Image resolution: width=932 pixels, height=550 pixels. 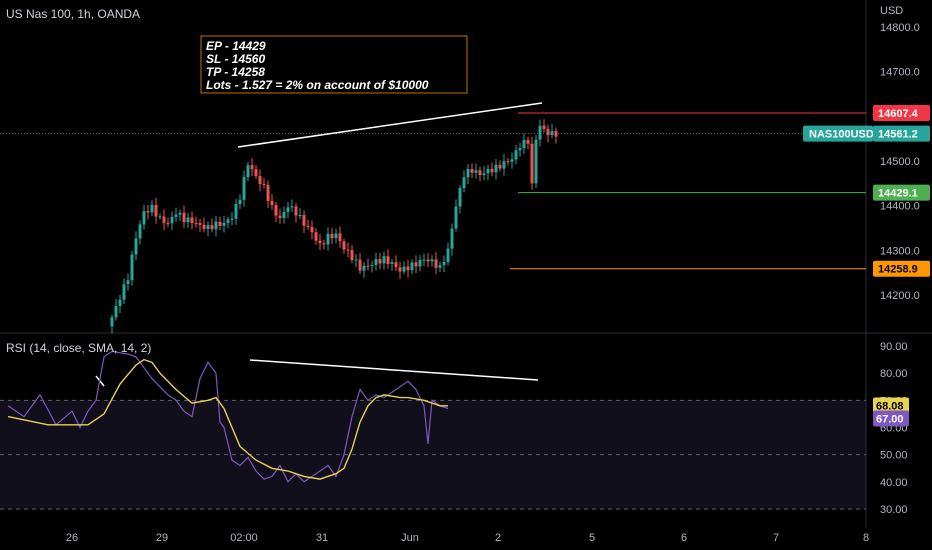 What do you see at coordinates (866, 538) in the screenshot?
I see `time-tick-label: 8` at bounding box center [866, 538].